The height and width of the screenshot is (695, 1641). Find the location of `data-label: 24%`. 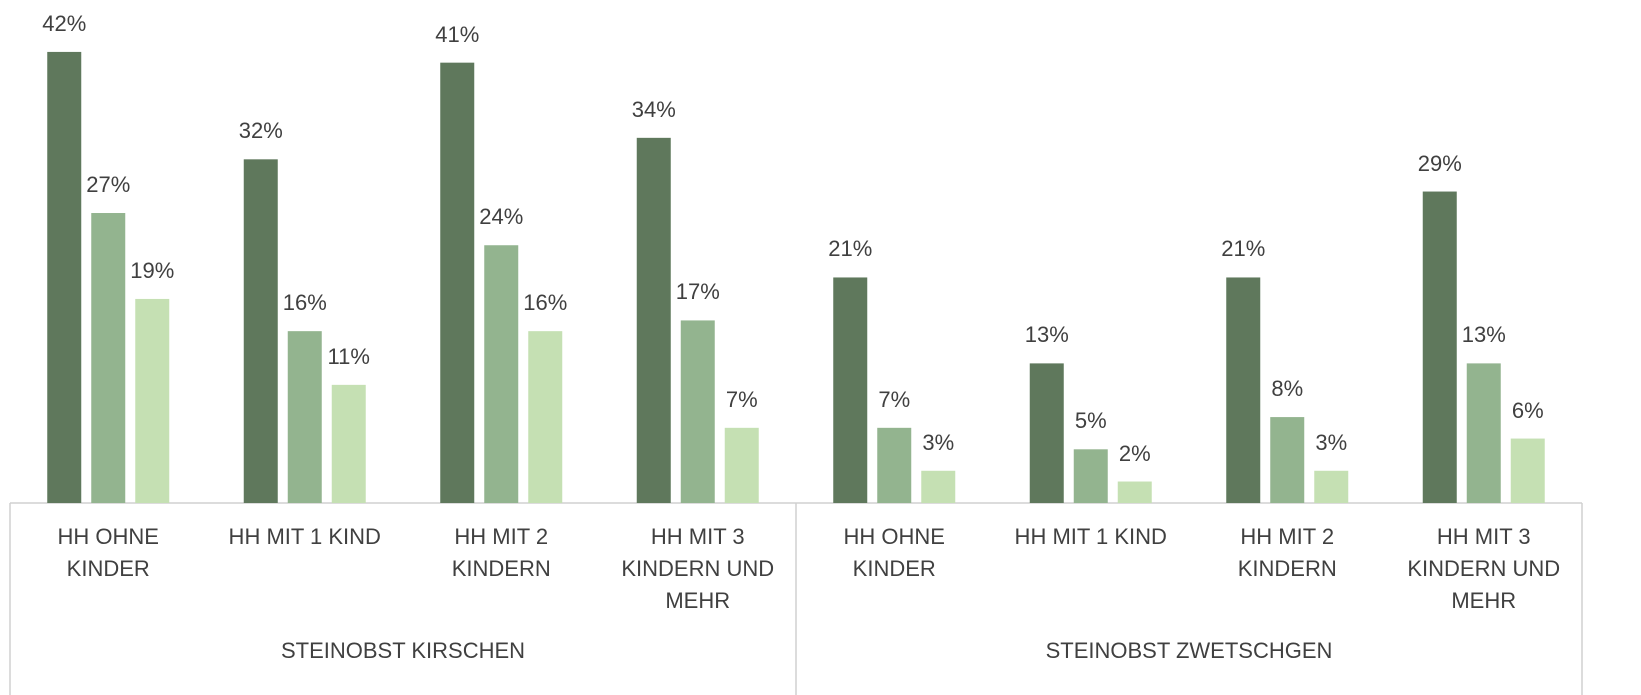

data-label: 24% is located at coordinates (501, 217).